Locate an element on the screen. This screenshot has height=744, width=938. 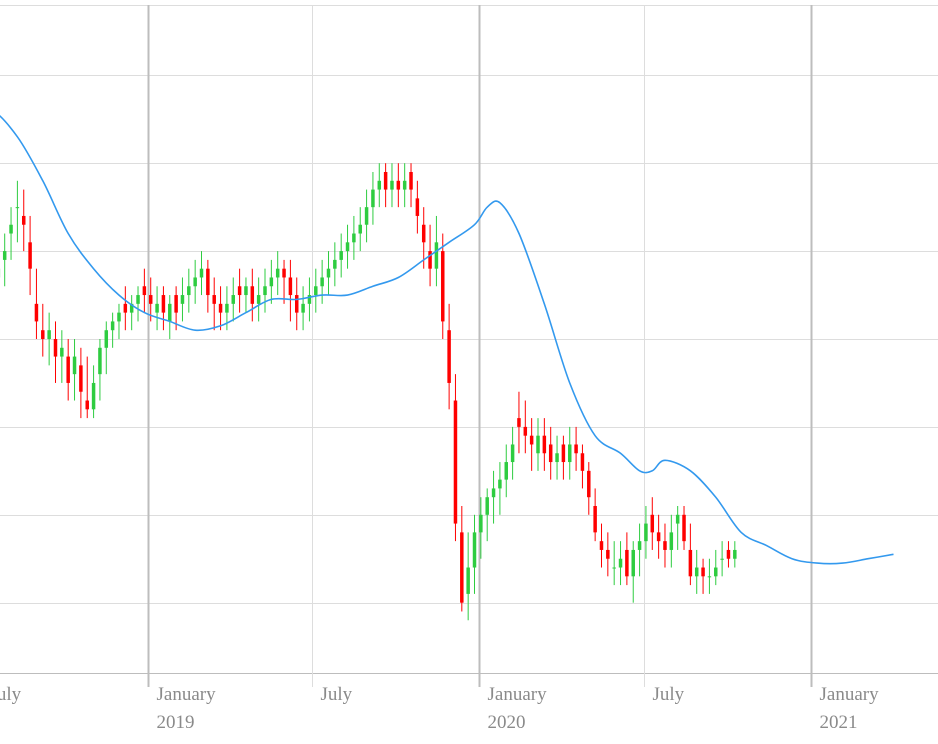
x-tick-label-3: January is located at coordinates (518, 694).